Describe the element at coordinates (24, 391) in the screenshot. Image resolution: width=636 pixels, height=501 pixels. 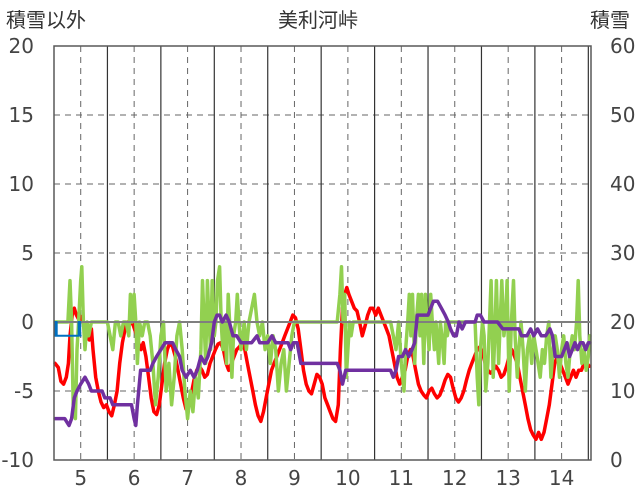
I see `y-left-tick-label: -5` at that location.